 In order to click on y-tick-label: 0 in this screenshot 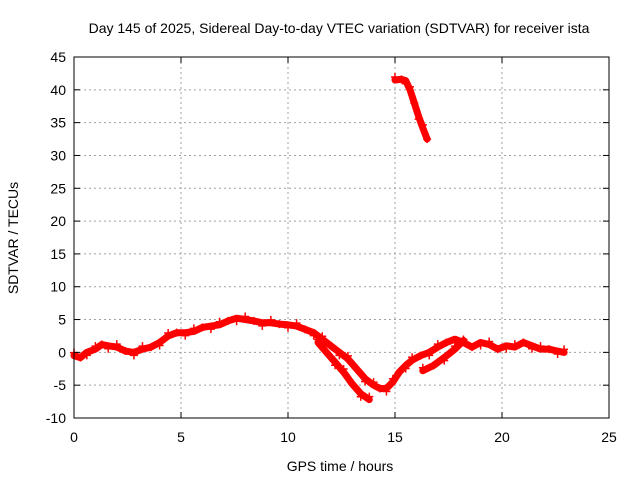, I will do `click(62, 352)`.